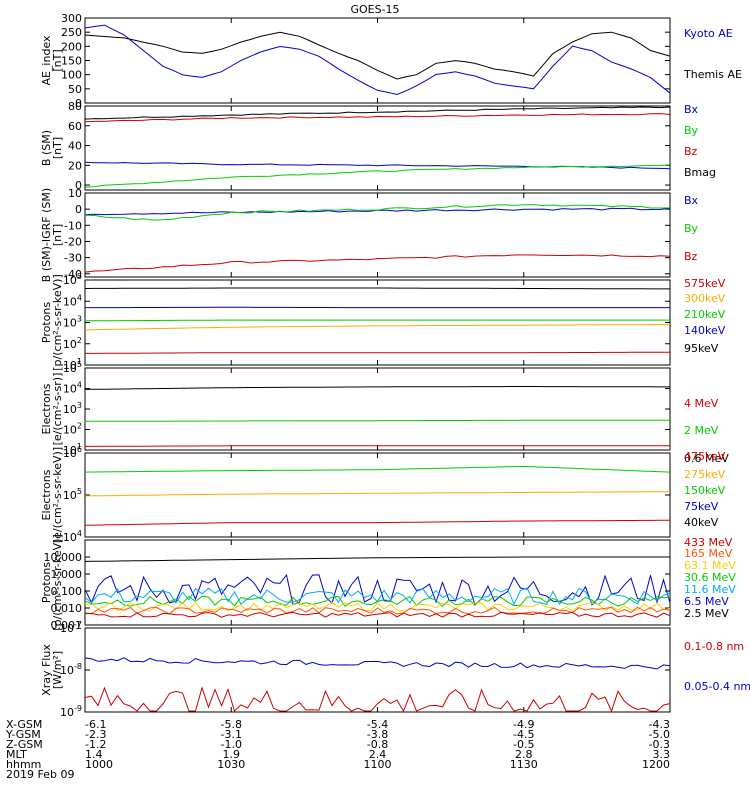  What do you see at coordinates (79, 449) in the screenshot?
I see `y-tick-exponent: 6` at bounding box center [79, 449].